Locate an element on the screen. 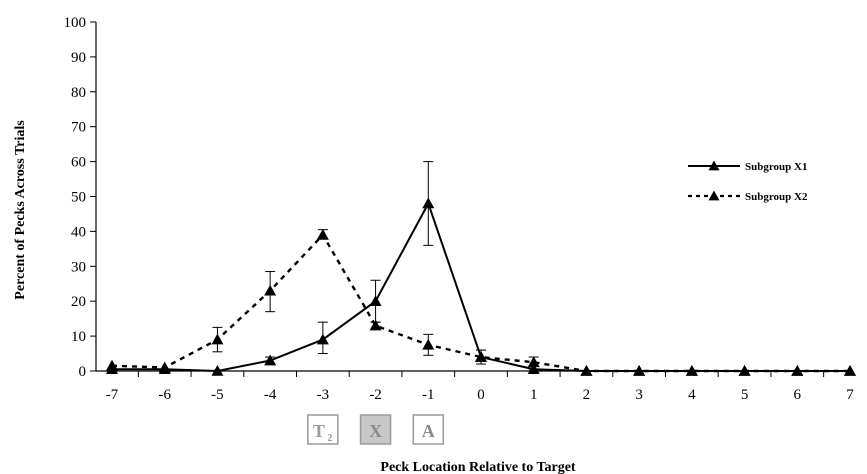 Image resolution: width=867 pixels, height=474 pixels. x-tick-label: 5 is located at coordinates (745, 395).